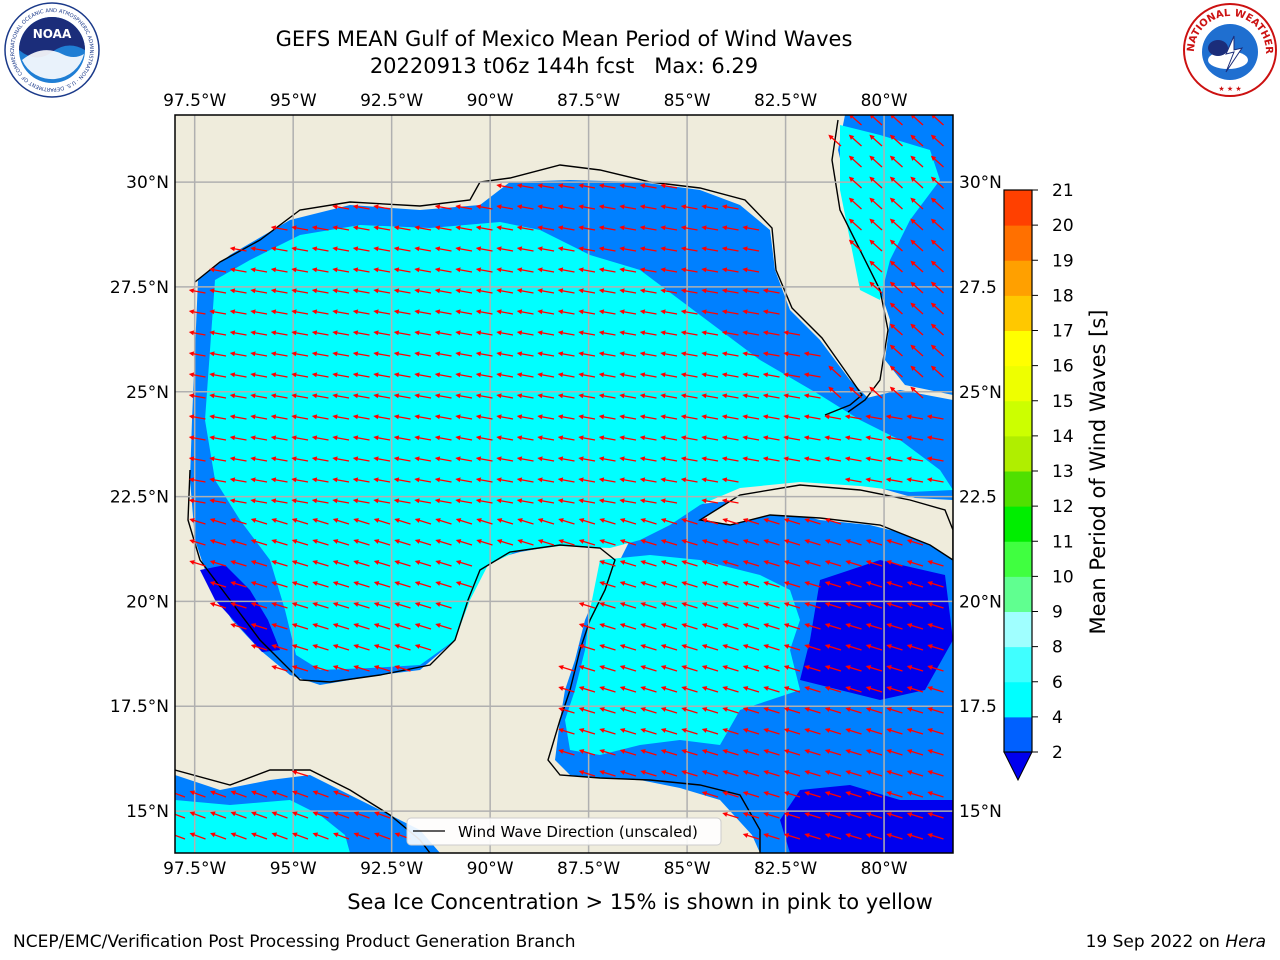 The height and width of the screenshot is (960, 1280). What do you see at coordinates (1155, 942) in the screenshot?
I see `footer-date-text: 19 Sep 2022 on` at bounding box center [1155, 942].